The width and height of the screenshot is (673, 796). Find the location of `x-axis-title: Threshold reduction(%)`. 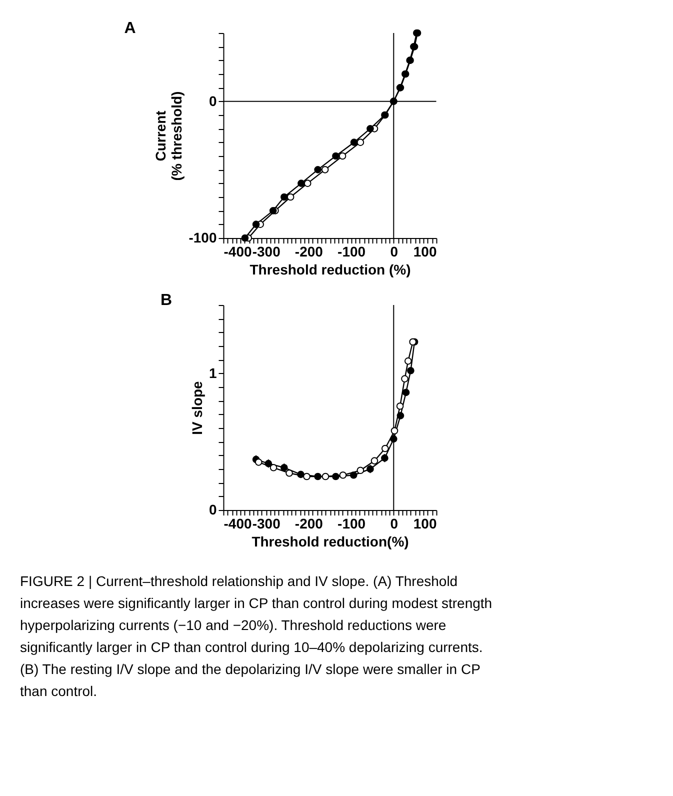

x-axis-title: Threshold reduction(%) is located at coordinates (330, 542).